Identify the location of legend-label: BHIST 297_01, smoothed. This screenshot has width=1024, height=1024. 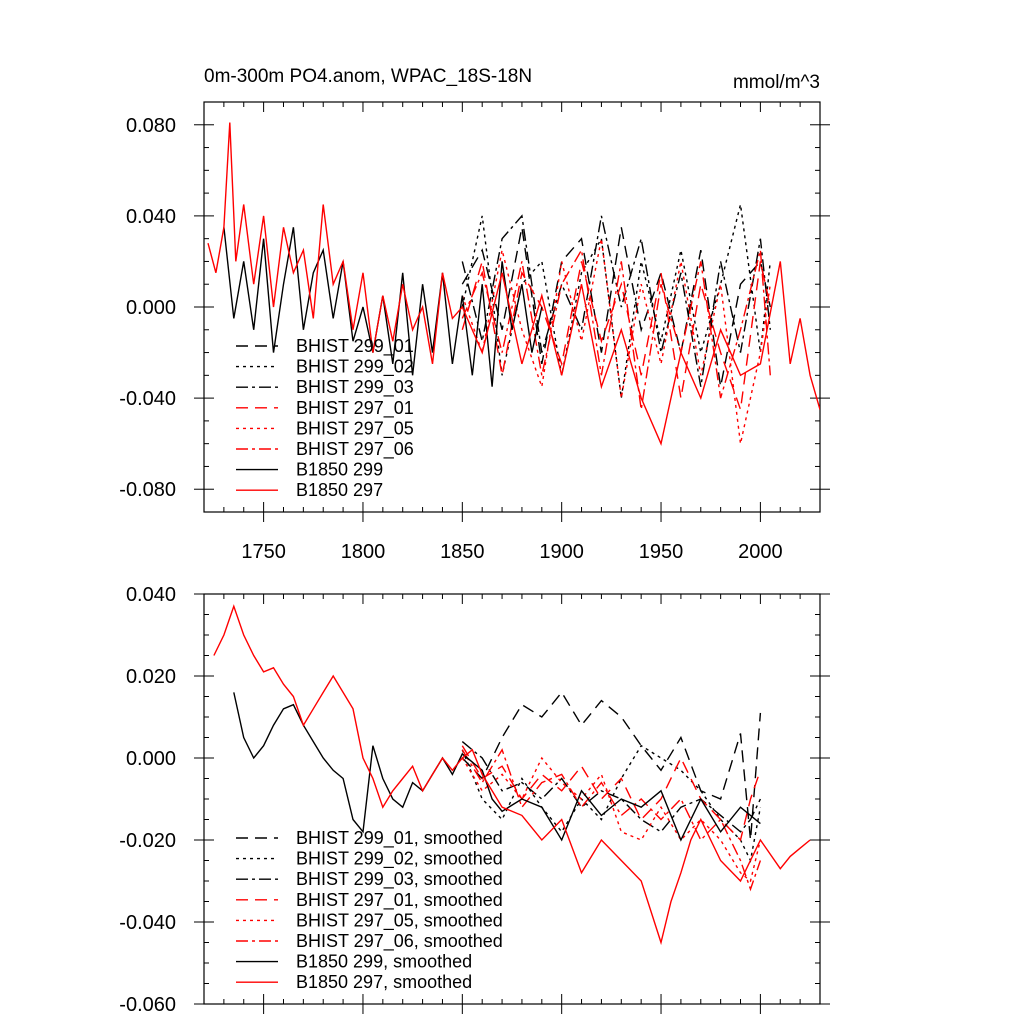
(399, 900).